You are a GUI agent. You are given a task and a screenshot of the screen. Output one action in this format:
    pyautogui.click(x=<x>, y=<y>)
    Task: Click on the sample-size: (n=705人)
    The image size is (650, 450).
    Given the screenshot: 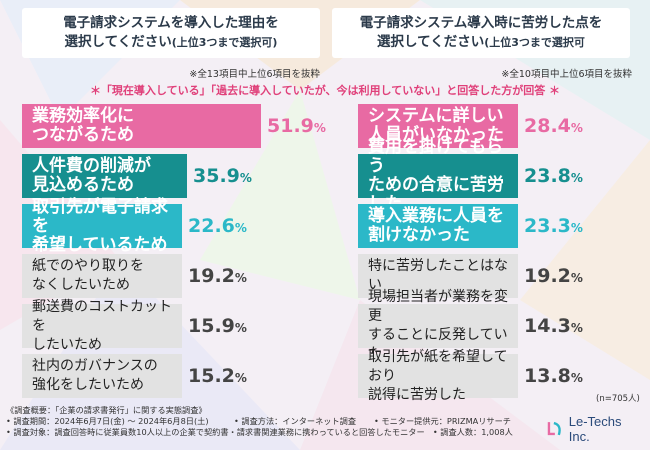 What is the action you would take?
    pyautogui.click(x=618, y=399)
    